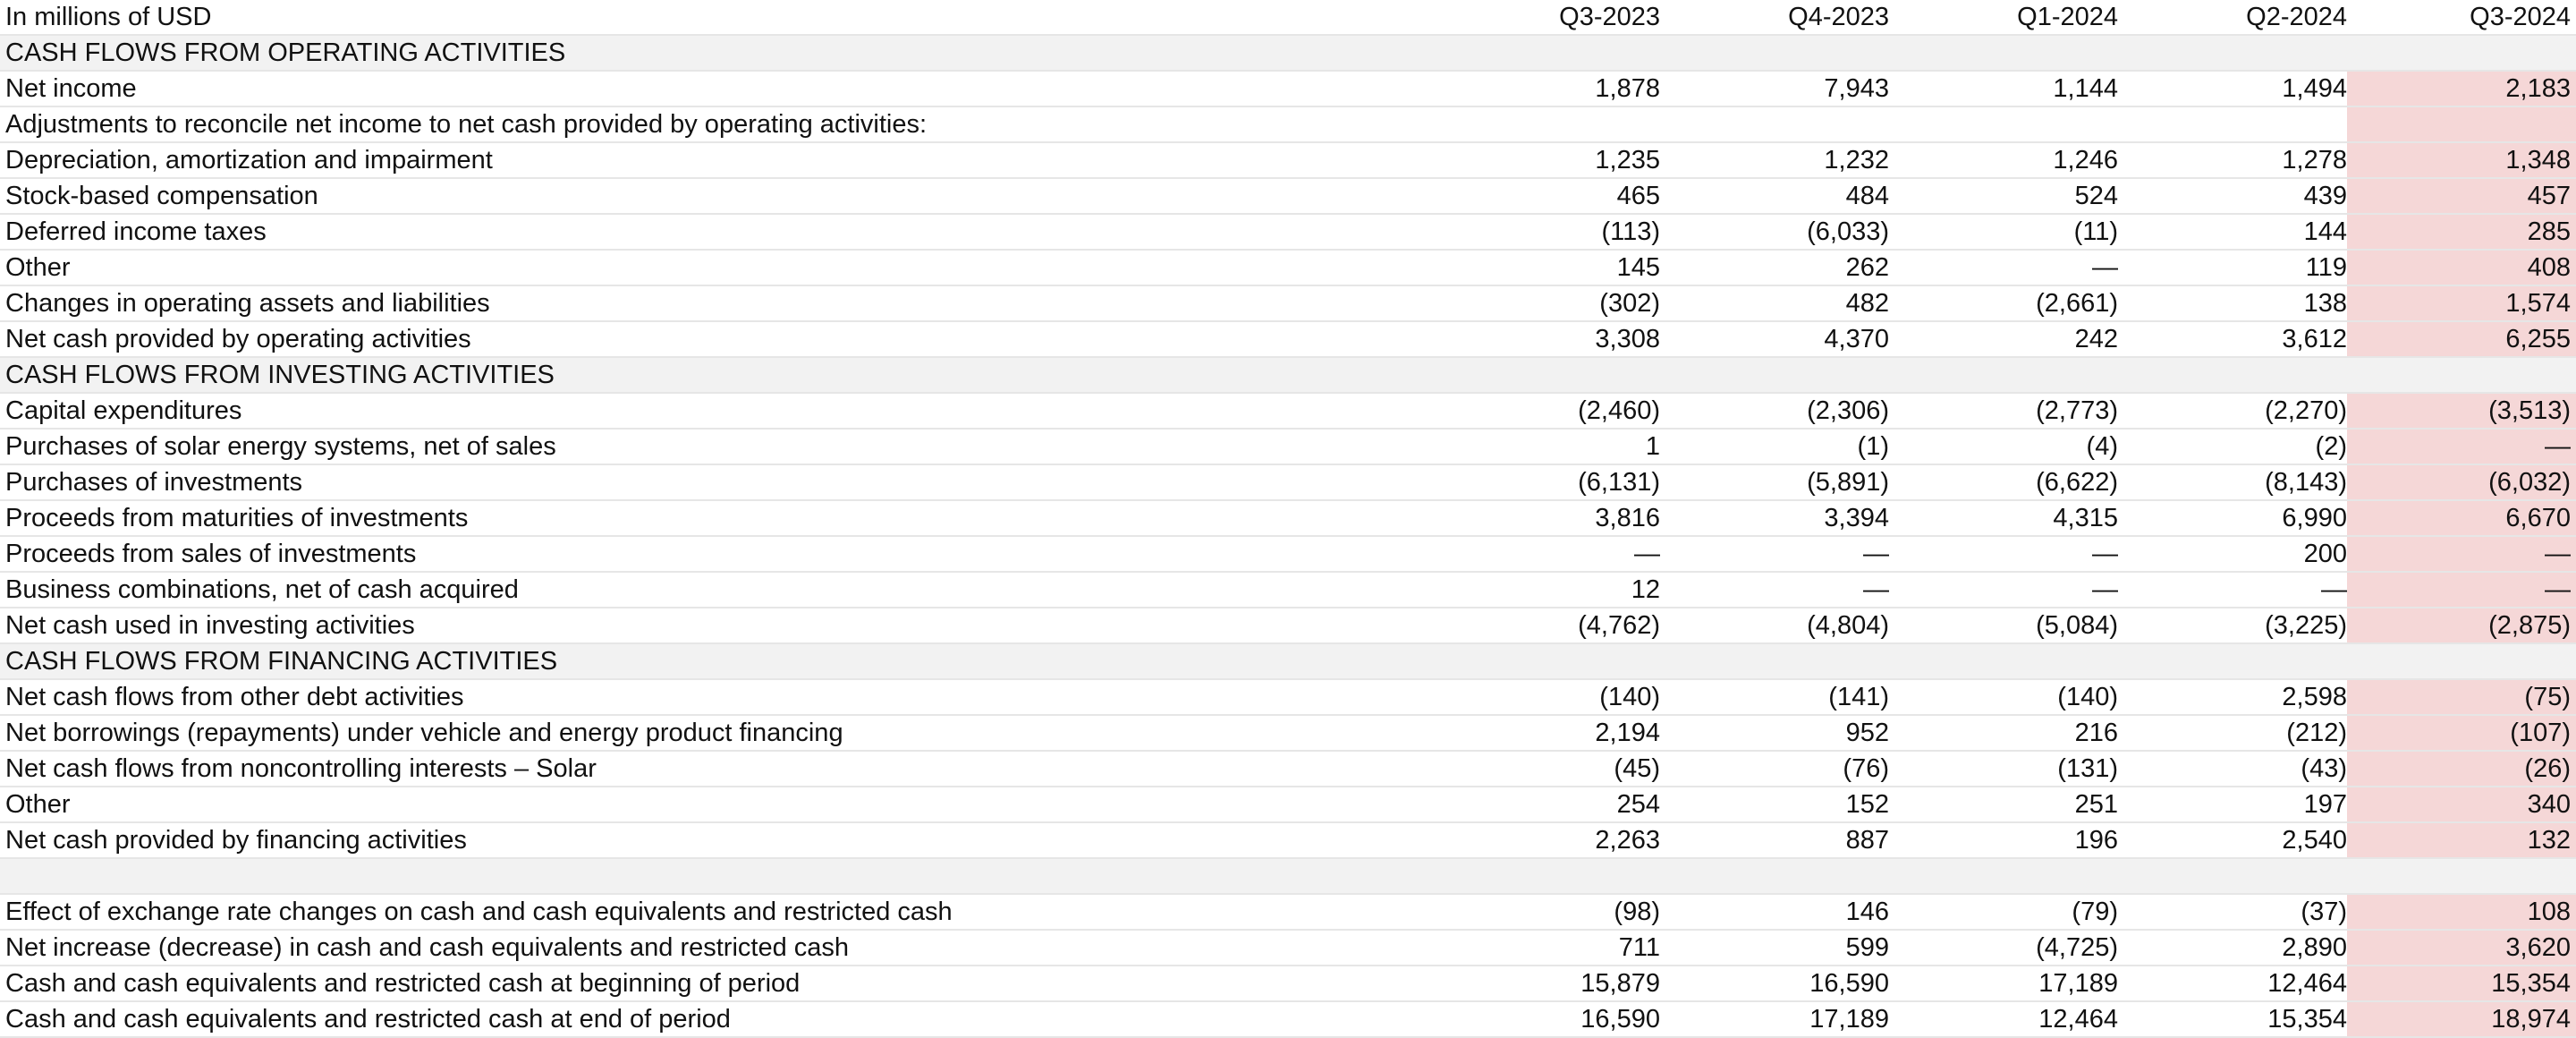 This screenshot has width=2576, height=1038. What do you see at coordinates (715, 375) in the screenshot?
I see `section-title: CASH FLOWS FROM INVESTING ACTIVITIES` at bounding box center [715, 375].